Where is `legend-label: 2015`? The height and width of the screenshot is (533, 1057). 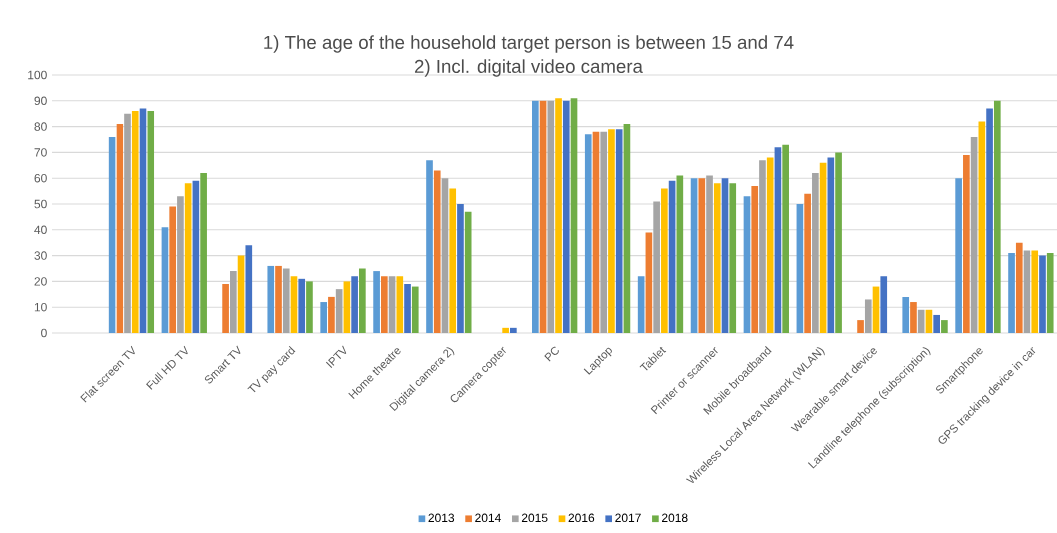
legend-label: 2015 is located at coordinates (534, 518).